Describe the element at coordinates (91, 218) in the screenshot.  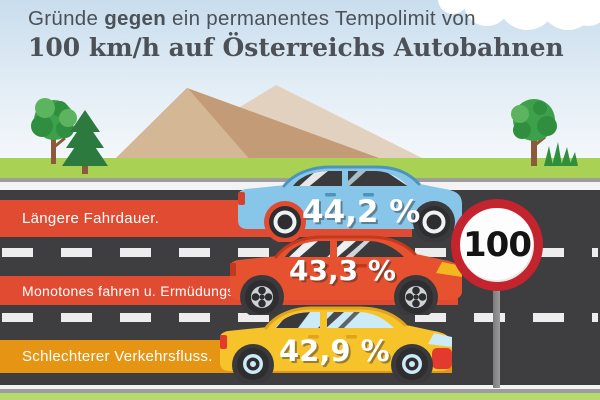
I see `reason-label-1: Längere Fahrdauer.` at that location.